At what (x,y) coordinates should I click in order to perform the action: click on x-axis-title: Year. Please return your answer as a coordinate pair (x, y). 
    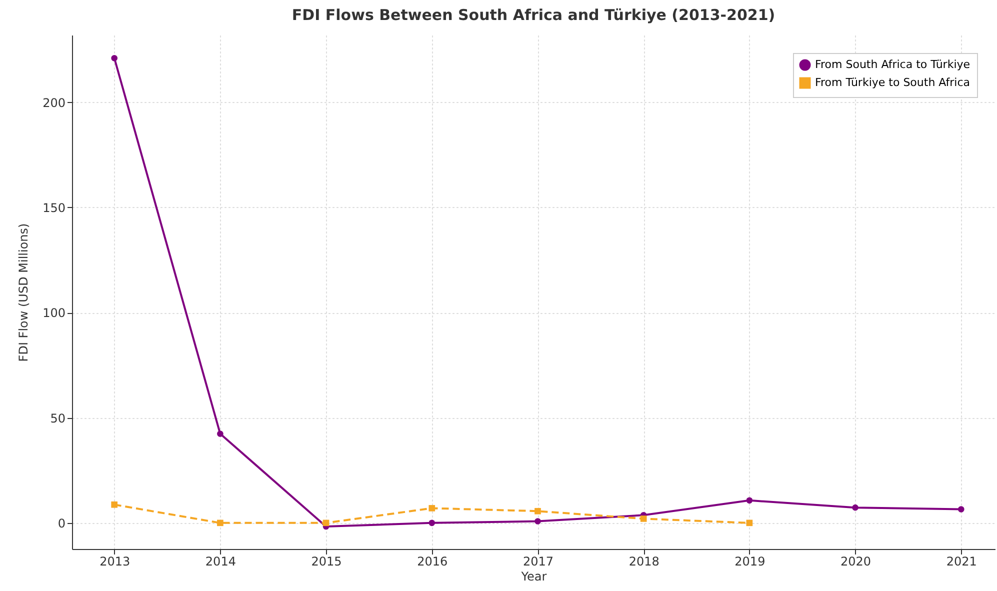
    Looking at the image, I should click on (533, 577).